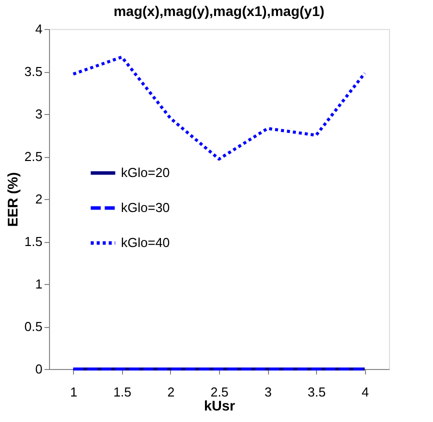 This screenshot has width=433, height=422. I want to click on y-tick-label: 0, so click(38, 369).